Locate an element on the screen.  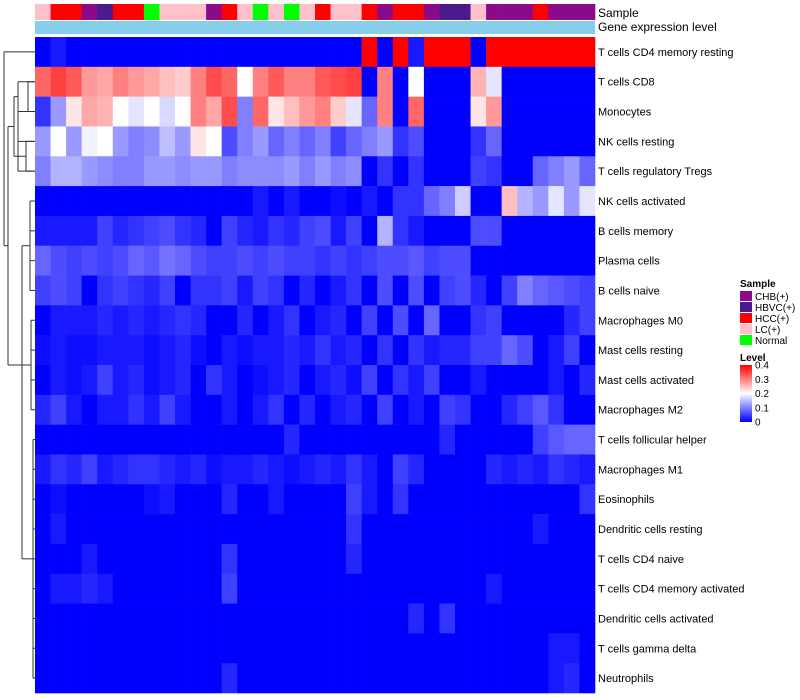
row-label: Macrophages M1 is located at coordinates (640, 470).